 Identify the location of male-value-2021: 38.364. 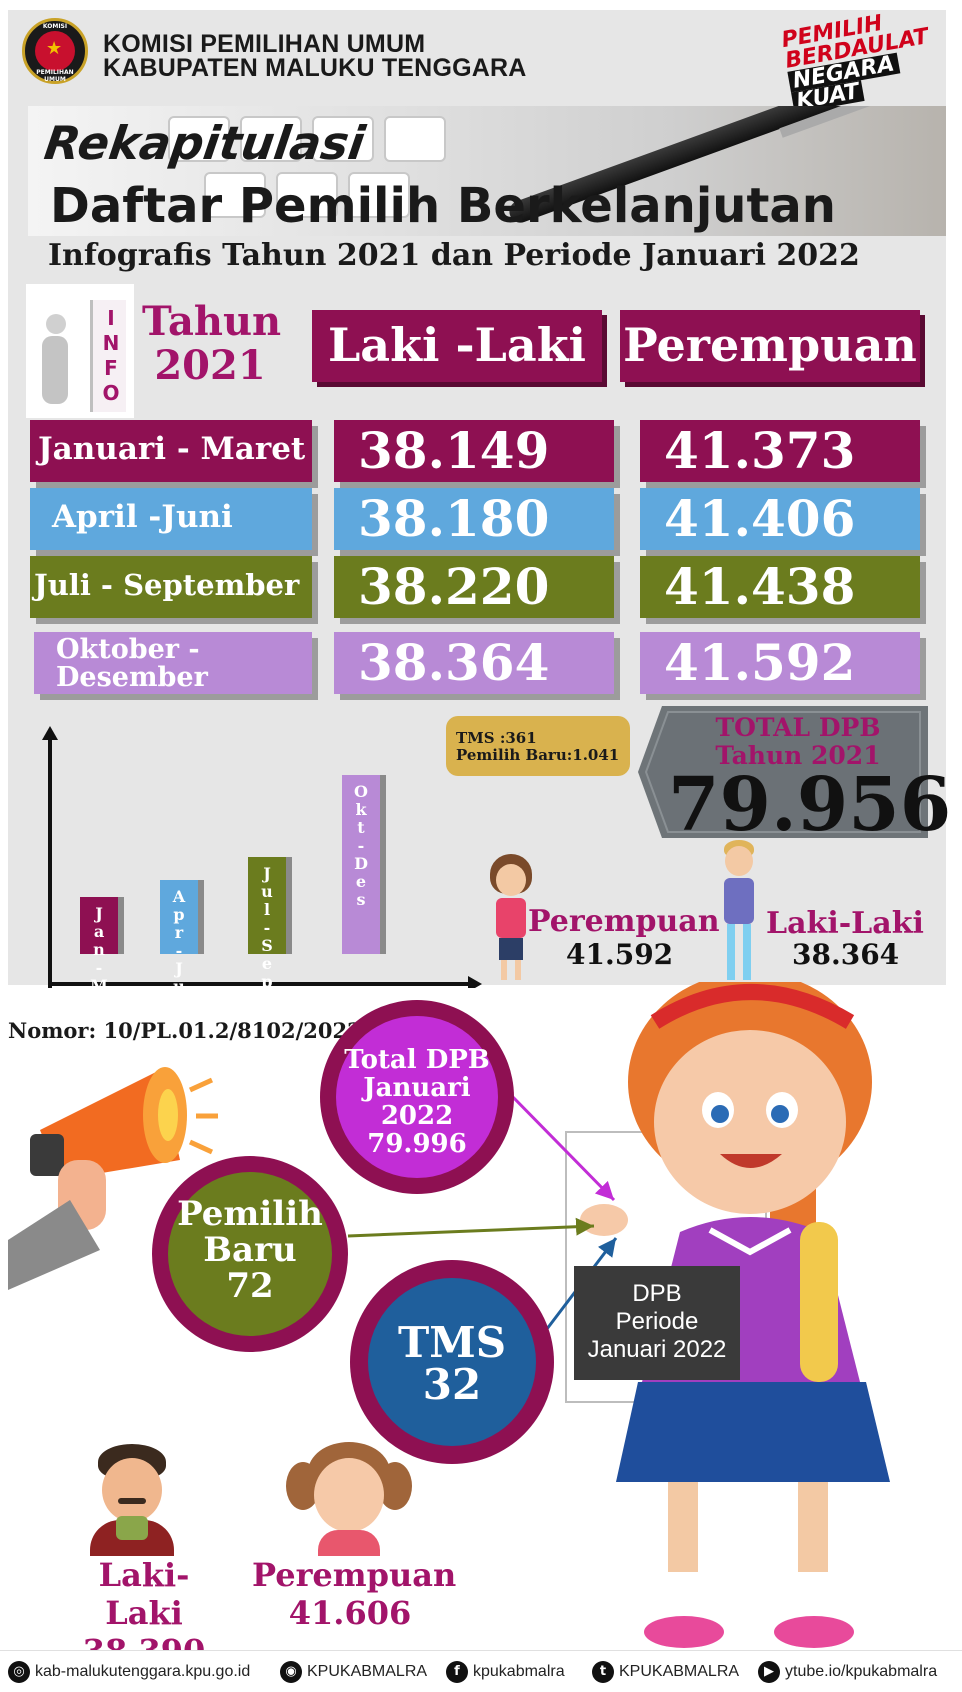
(846, 954).